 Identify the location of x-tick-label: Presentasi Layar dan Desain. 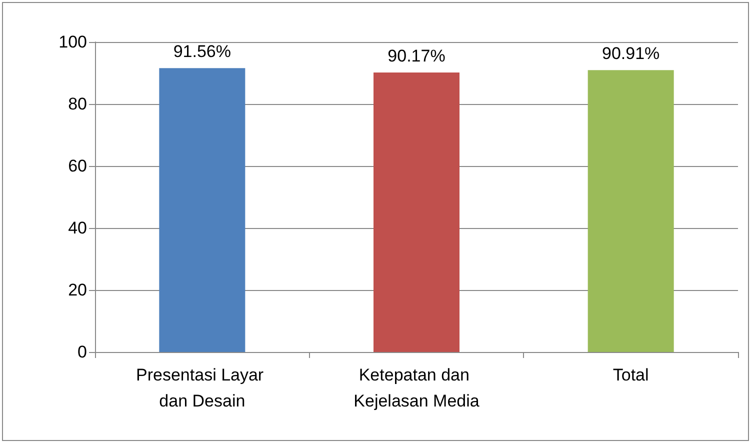
(202, 388).